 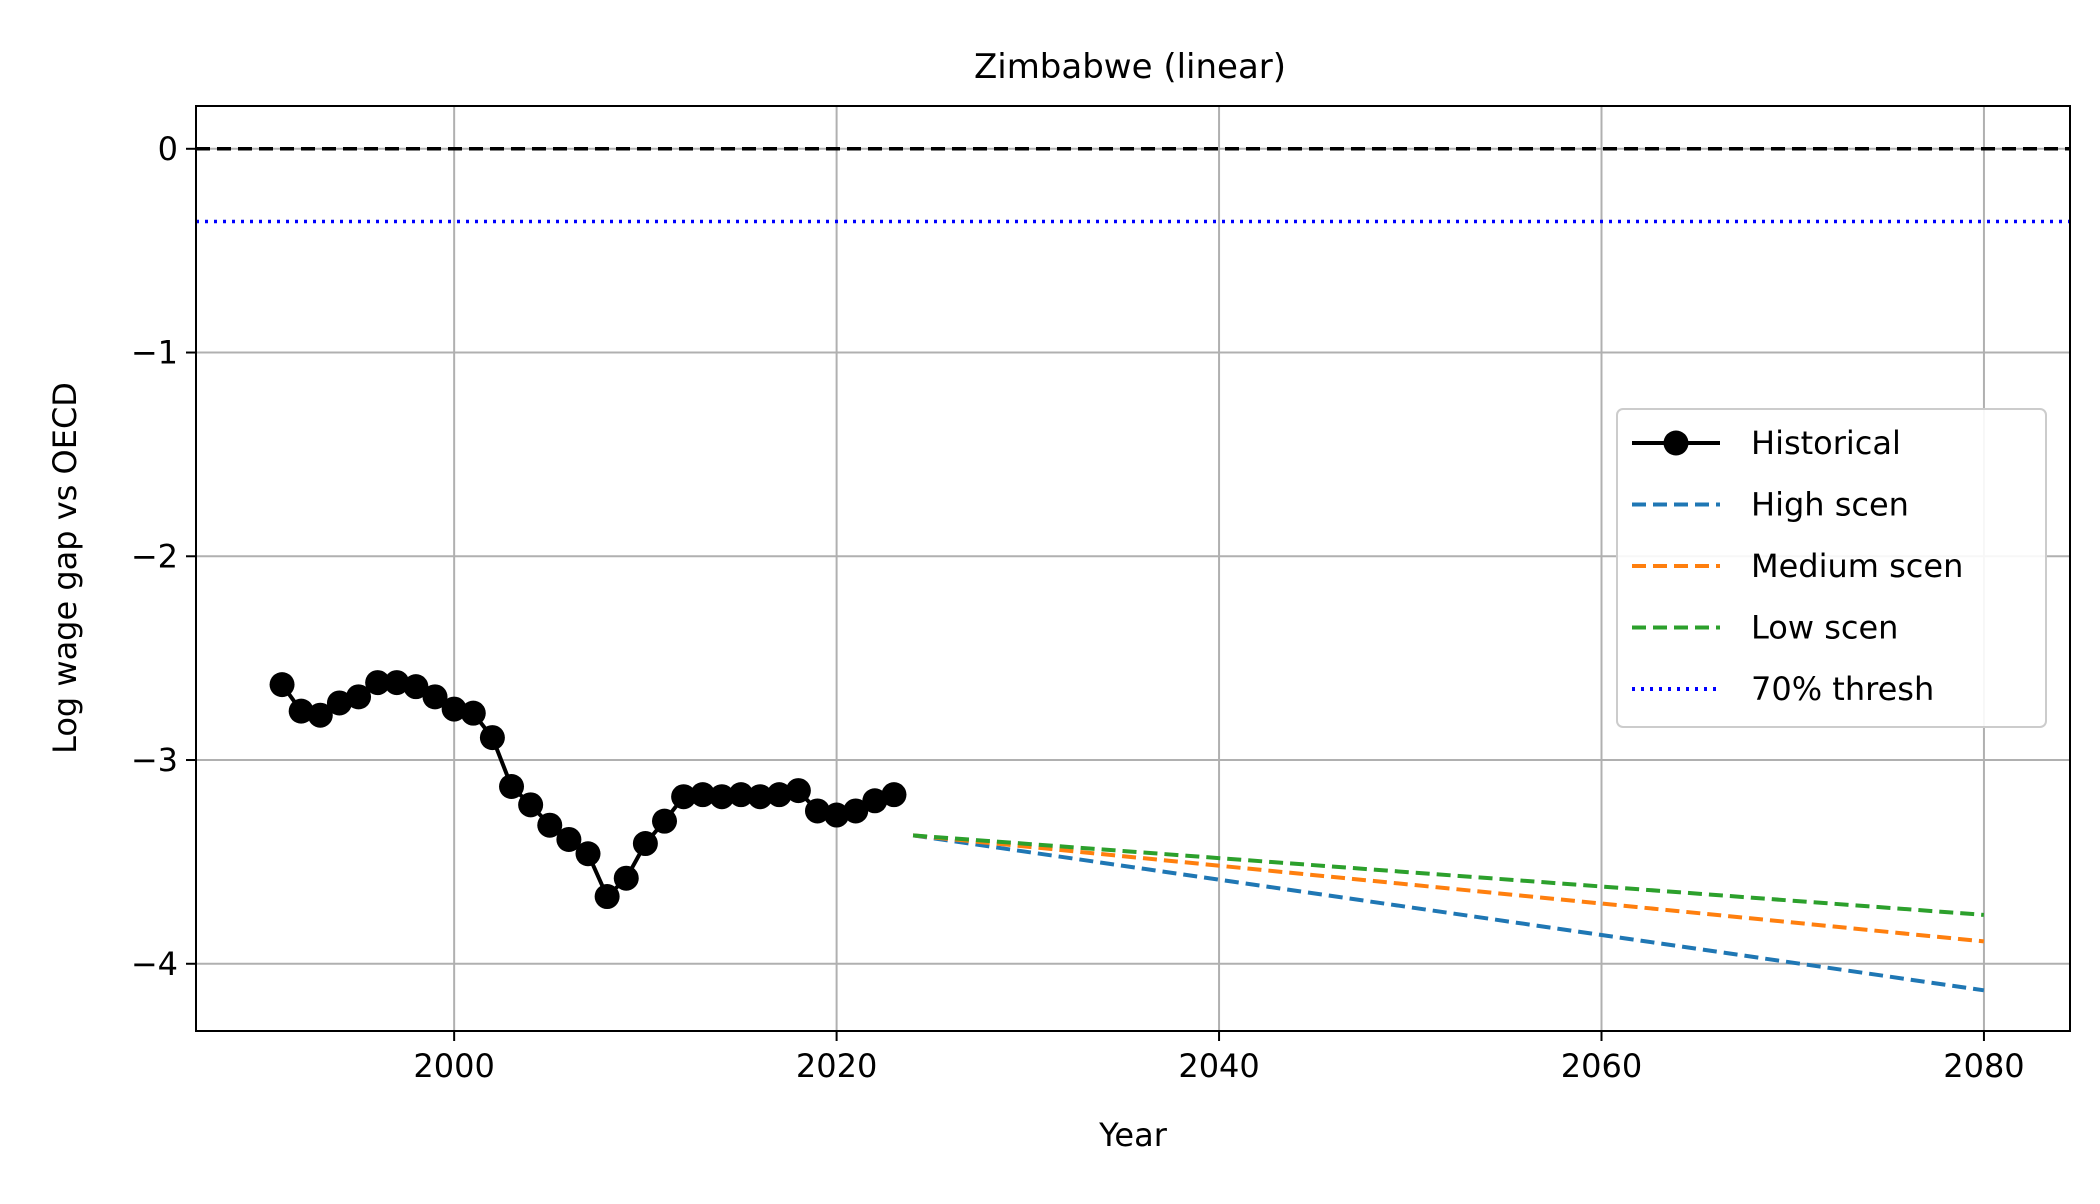 What do you see at coordinates (154, 353) in the screenshot?
I see `y-tick-label: −1` at bounding box center [154, 353].